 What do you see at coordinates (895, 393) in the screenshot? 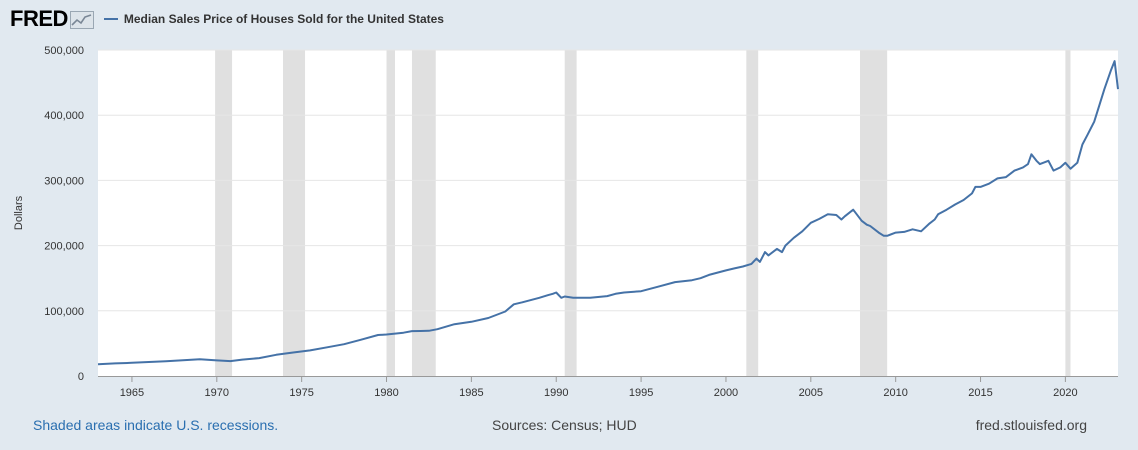
I see `x-tick-label: 2010` at bounding box center [895, 393].